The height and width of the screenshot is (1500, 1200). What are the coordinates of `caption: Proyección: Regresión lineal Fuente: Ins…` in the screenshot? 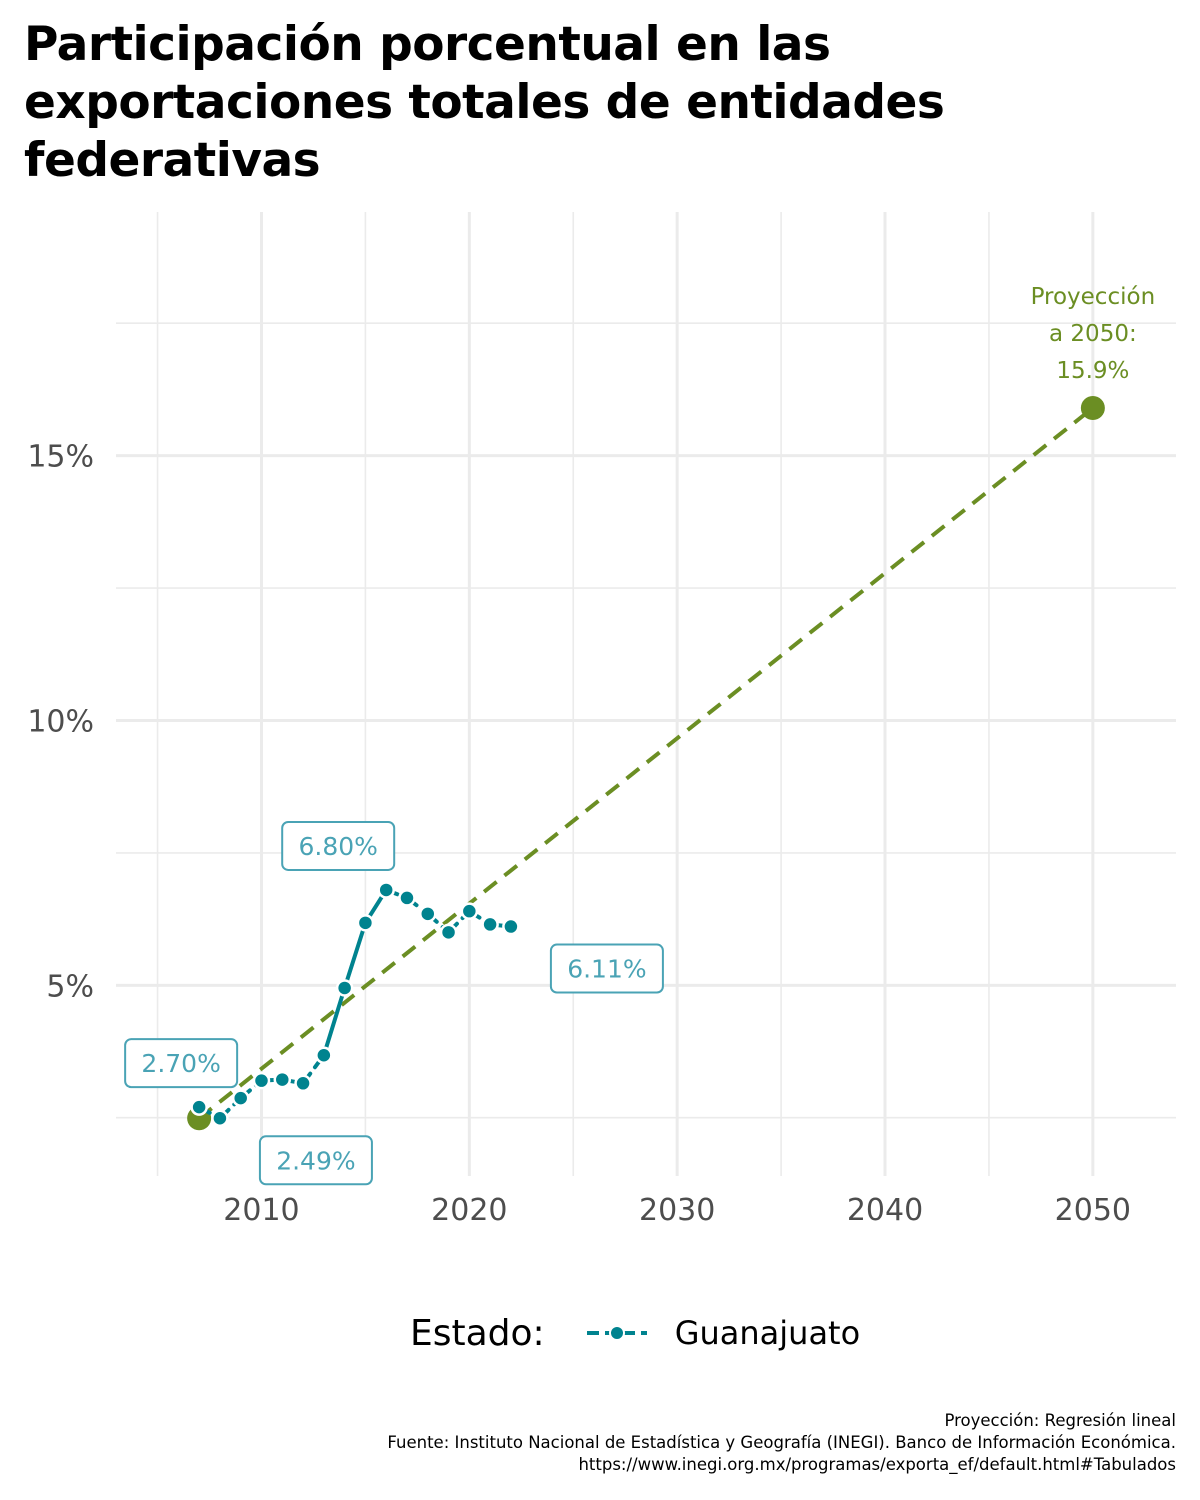 It's located at (781, 1443).